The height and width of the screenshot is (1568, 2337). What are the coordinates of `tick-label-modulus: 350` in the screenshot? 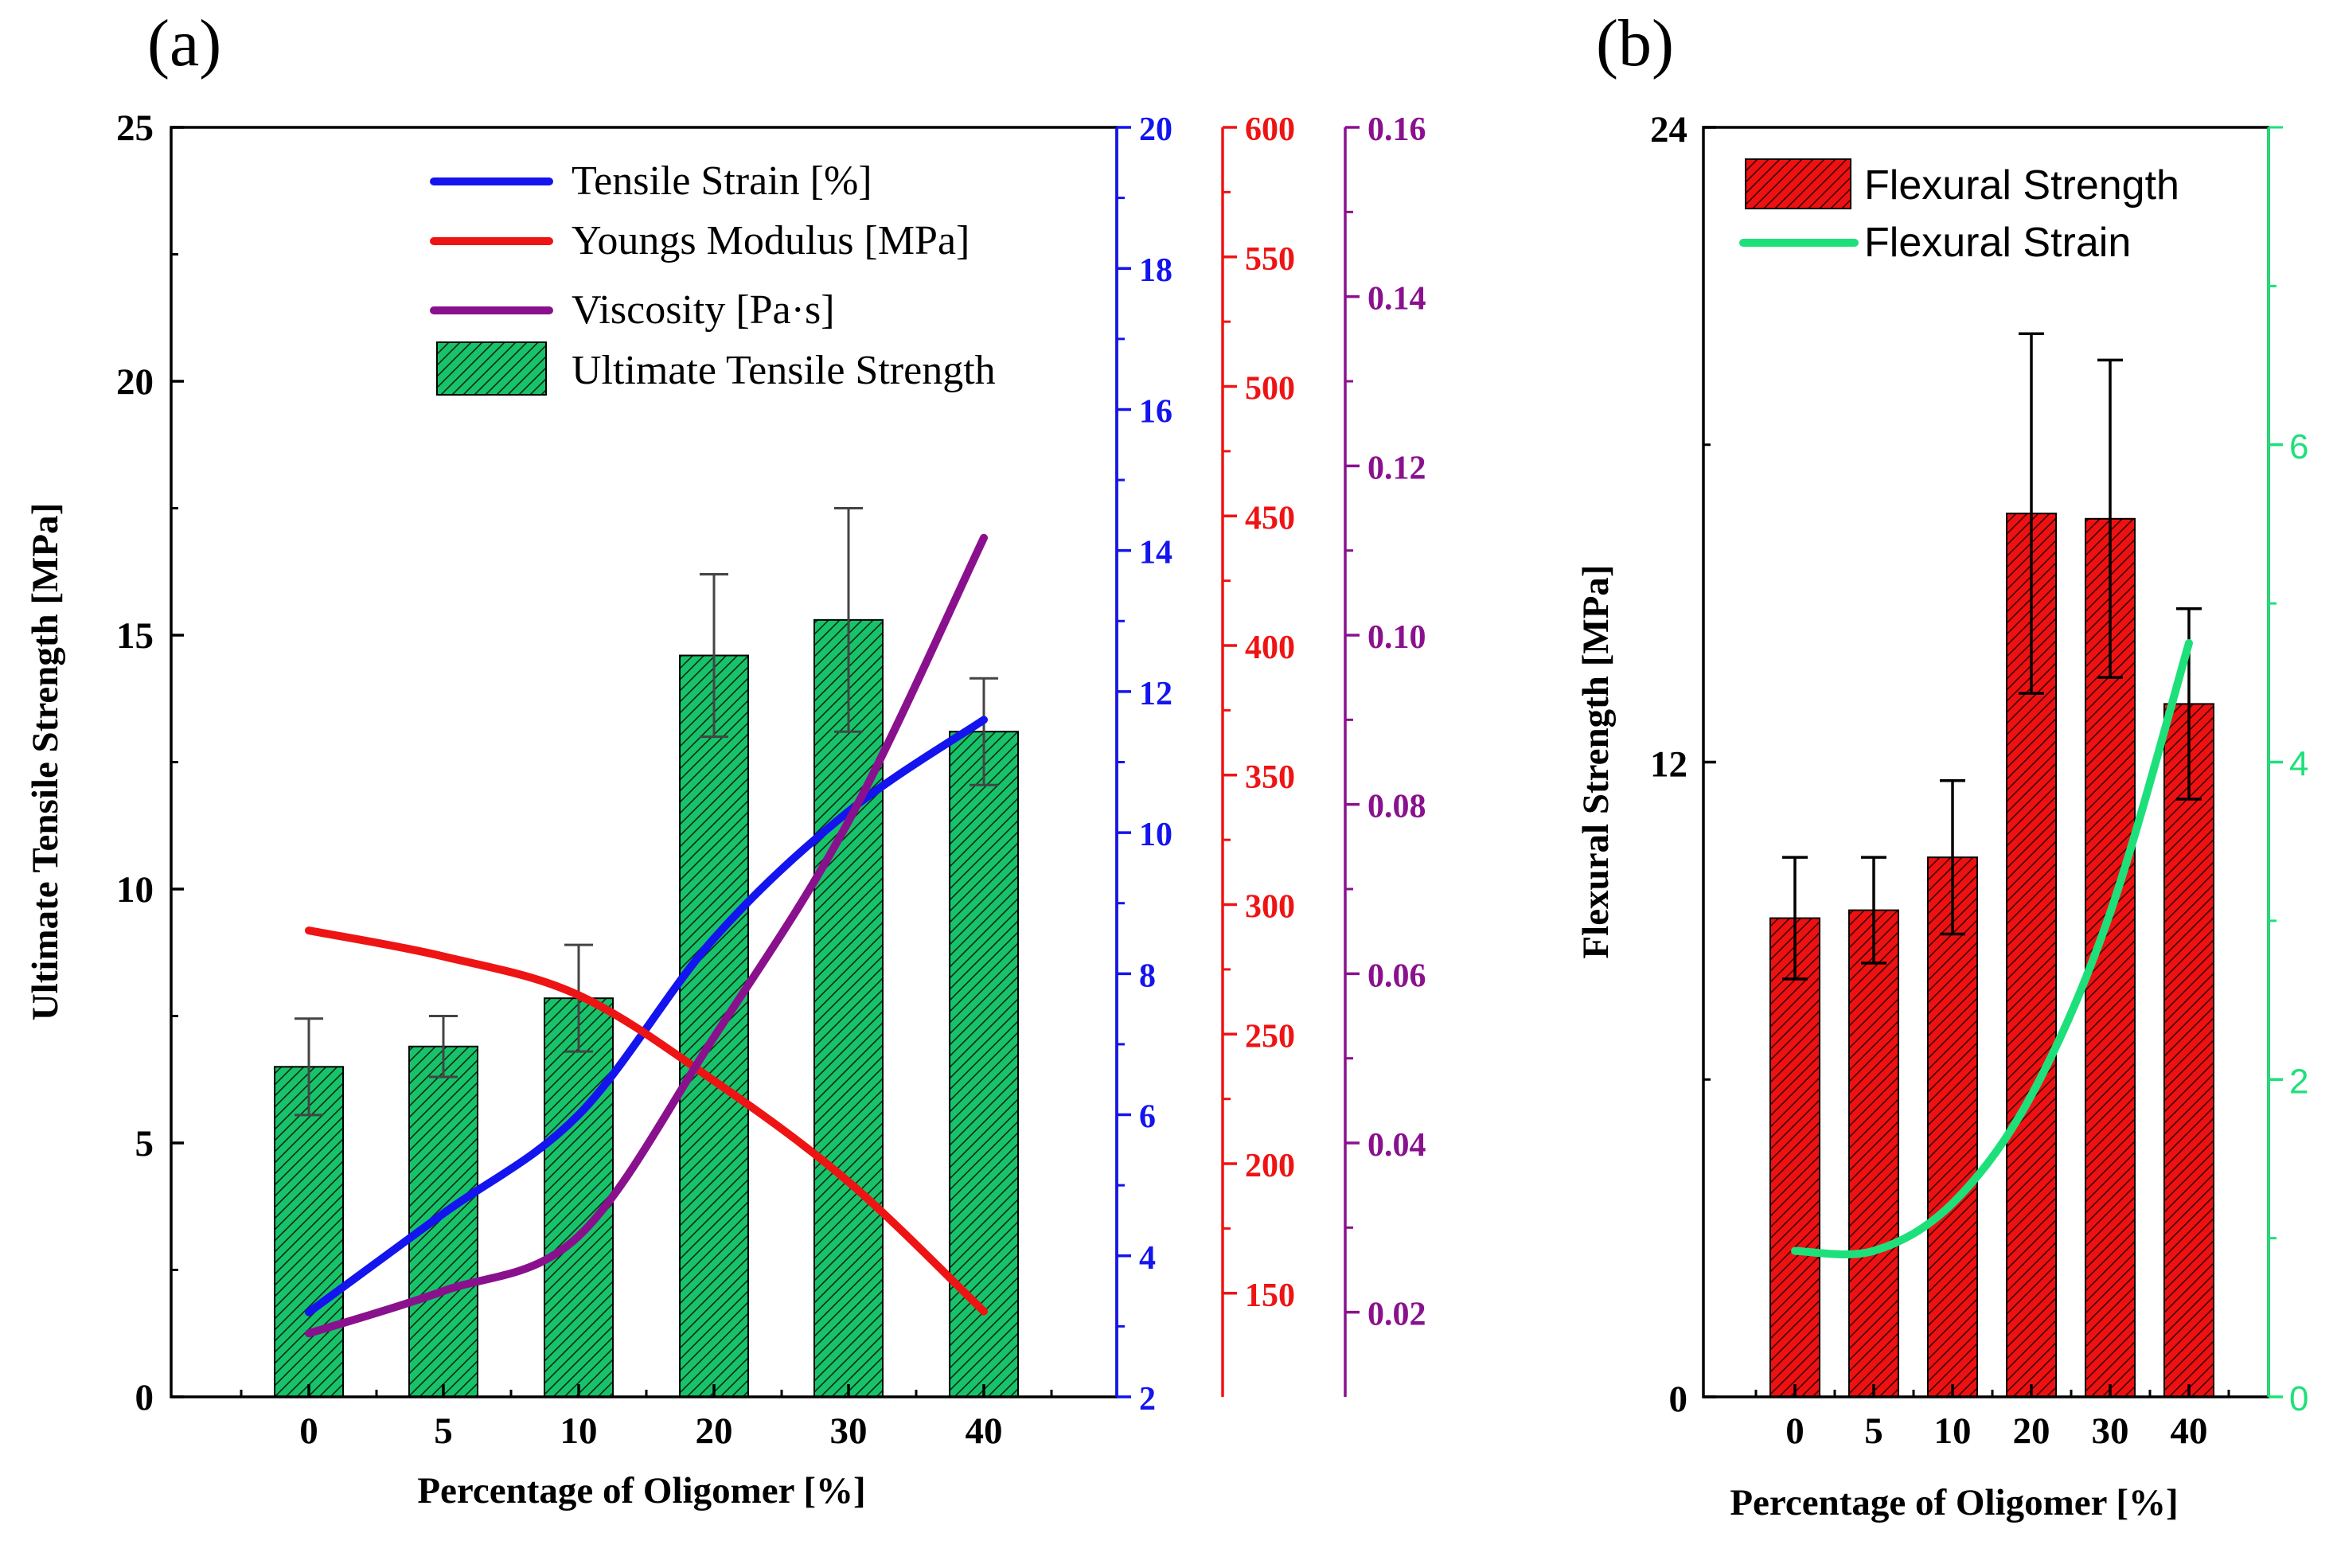 It's located at (1270, 778).